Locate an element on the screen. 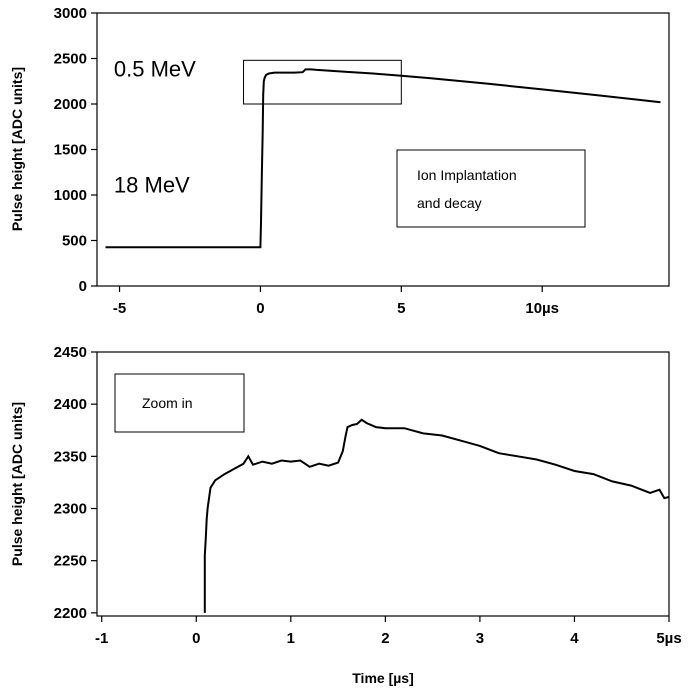  top-y-tick-label: 2000 is located at coordinates (70, 104).